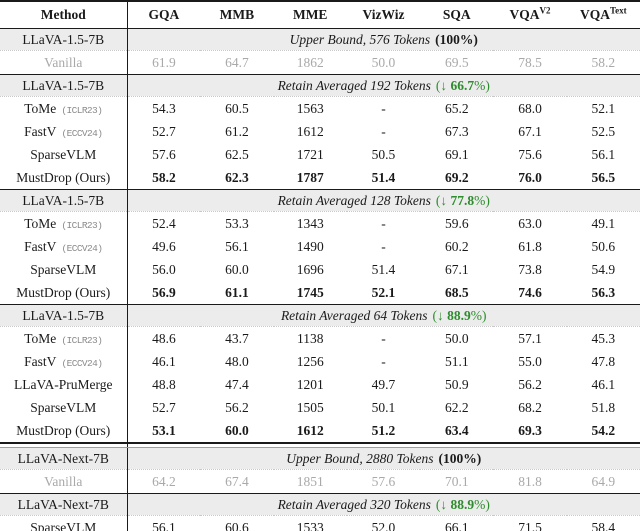  I want to click on band-description-cell: Upper Bound, 576 Tokens (100%), so click(383, 39).